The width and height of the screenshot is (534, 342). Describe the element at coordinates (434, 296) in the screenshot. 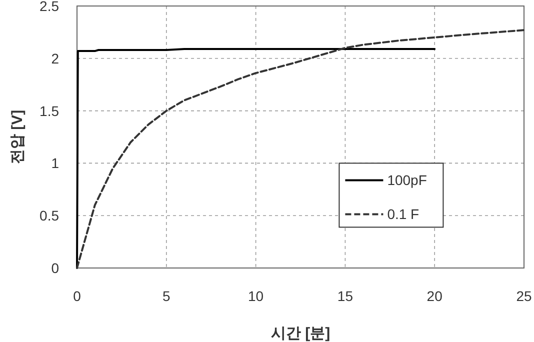

I see `x-tick-label: 20` at that location.